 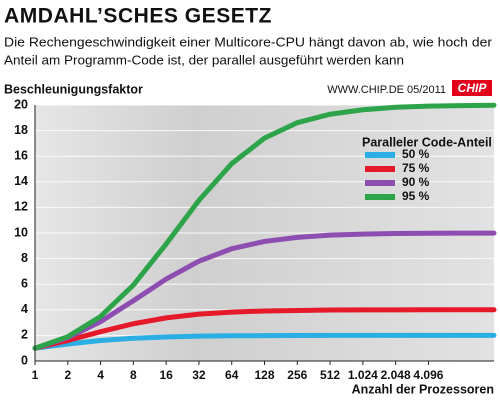 I want to click on y-tick-label: 6, so click(x=24, y=283).